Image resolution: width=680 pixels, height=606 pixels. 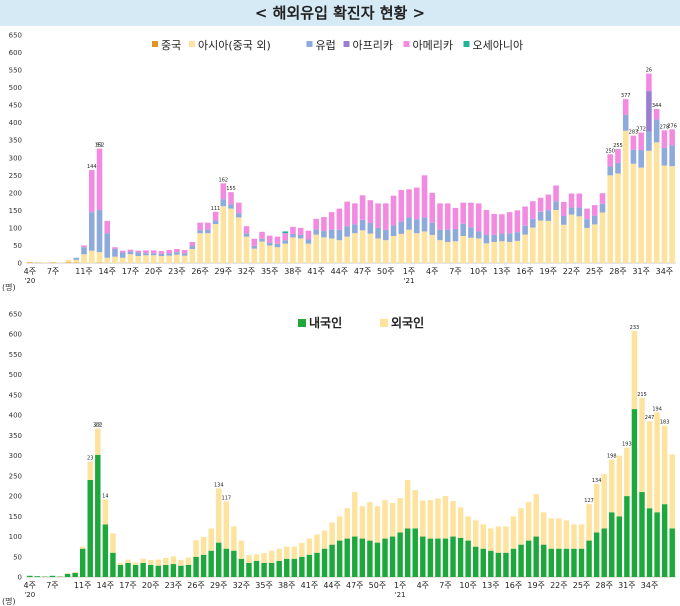 What do you see at coordinates (151, 585) in the screenshot?
I see `x-tick-label: 20주` at bounding box center [151, 585].